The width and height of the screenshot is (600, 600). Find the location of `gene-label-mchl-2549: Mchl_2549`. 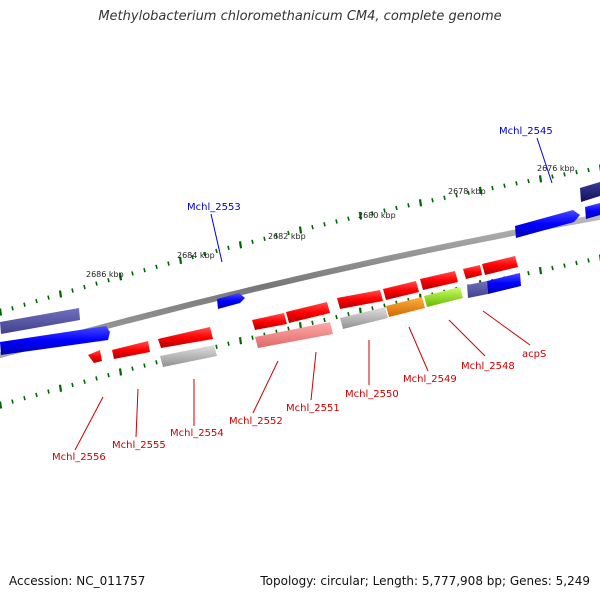

gene-label-mchl-2549: Mchl_2549 is located at coordinates (430, 379).